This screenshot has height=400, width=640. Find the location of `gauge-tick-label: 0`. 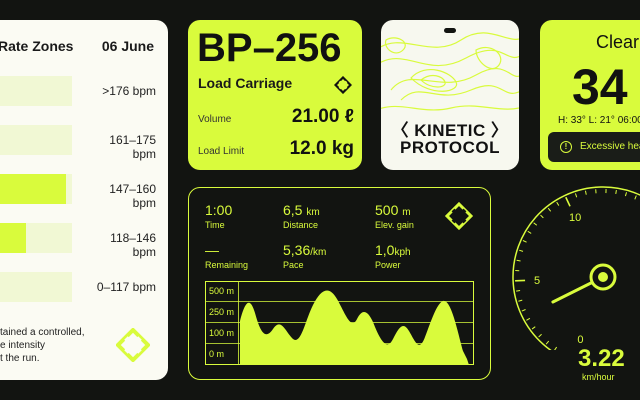

gauge-tick-label: 0 is located at coordinates (580, 340).